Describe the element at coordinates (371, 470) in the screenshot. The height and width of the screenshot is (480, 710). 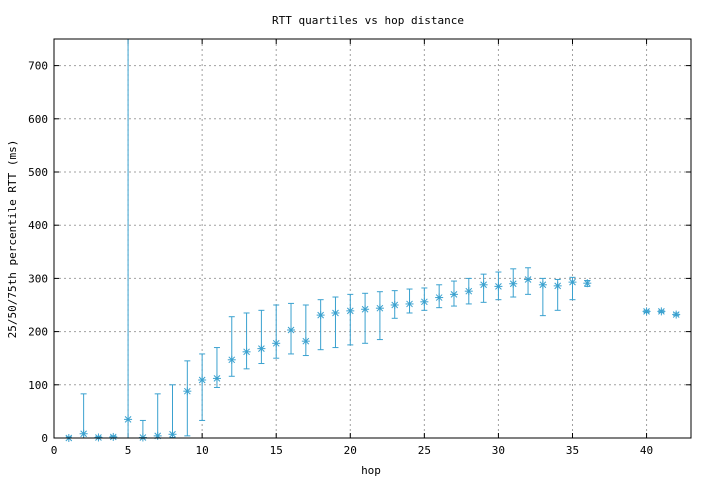
I see `x-axis-label: hop` at that location.